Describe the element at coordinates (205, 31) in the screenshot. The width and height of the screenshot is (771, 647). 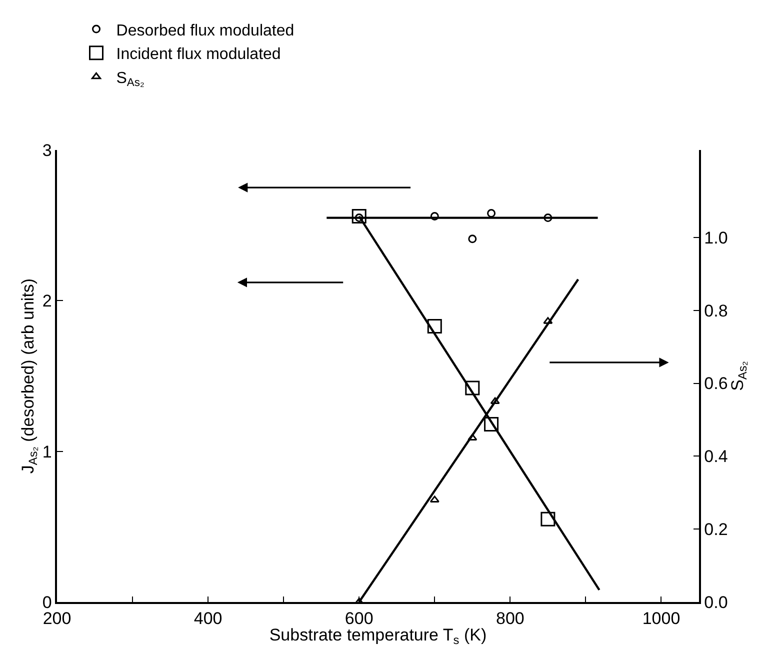
I see `legend-label: Desorbed flux modulated` at that location.